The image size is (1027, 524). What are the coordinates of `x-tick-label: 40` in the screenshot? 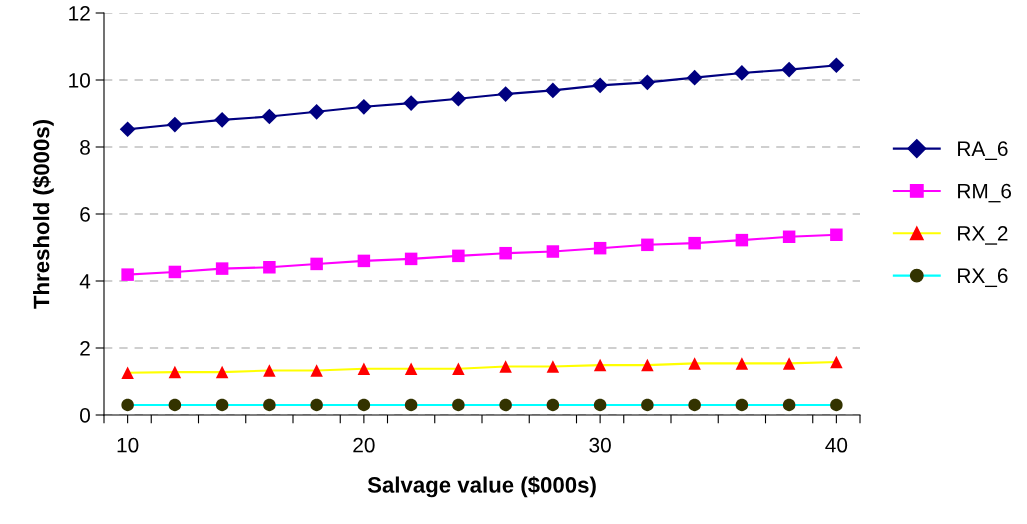 It's located at (836, 445).